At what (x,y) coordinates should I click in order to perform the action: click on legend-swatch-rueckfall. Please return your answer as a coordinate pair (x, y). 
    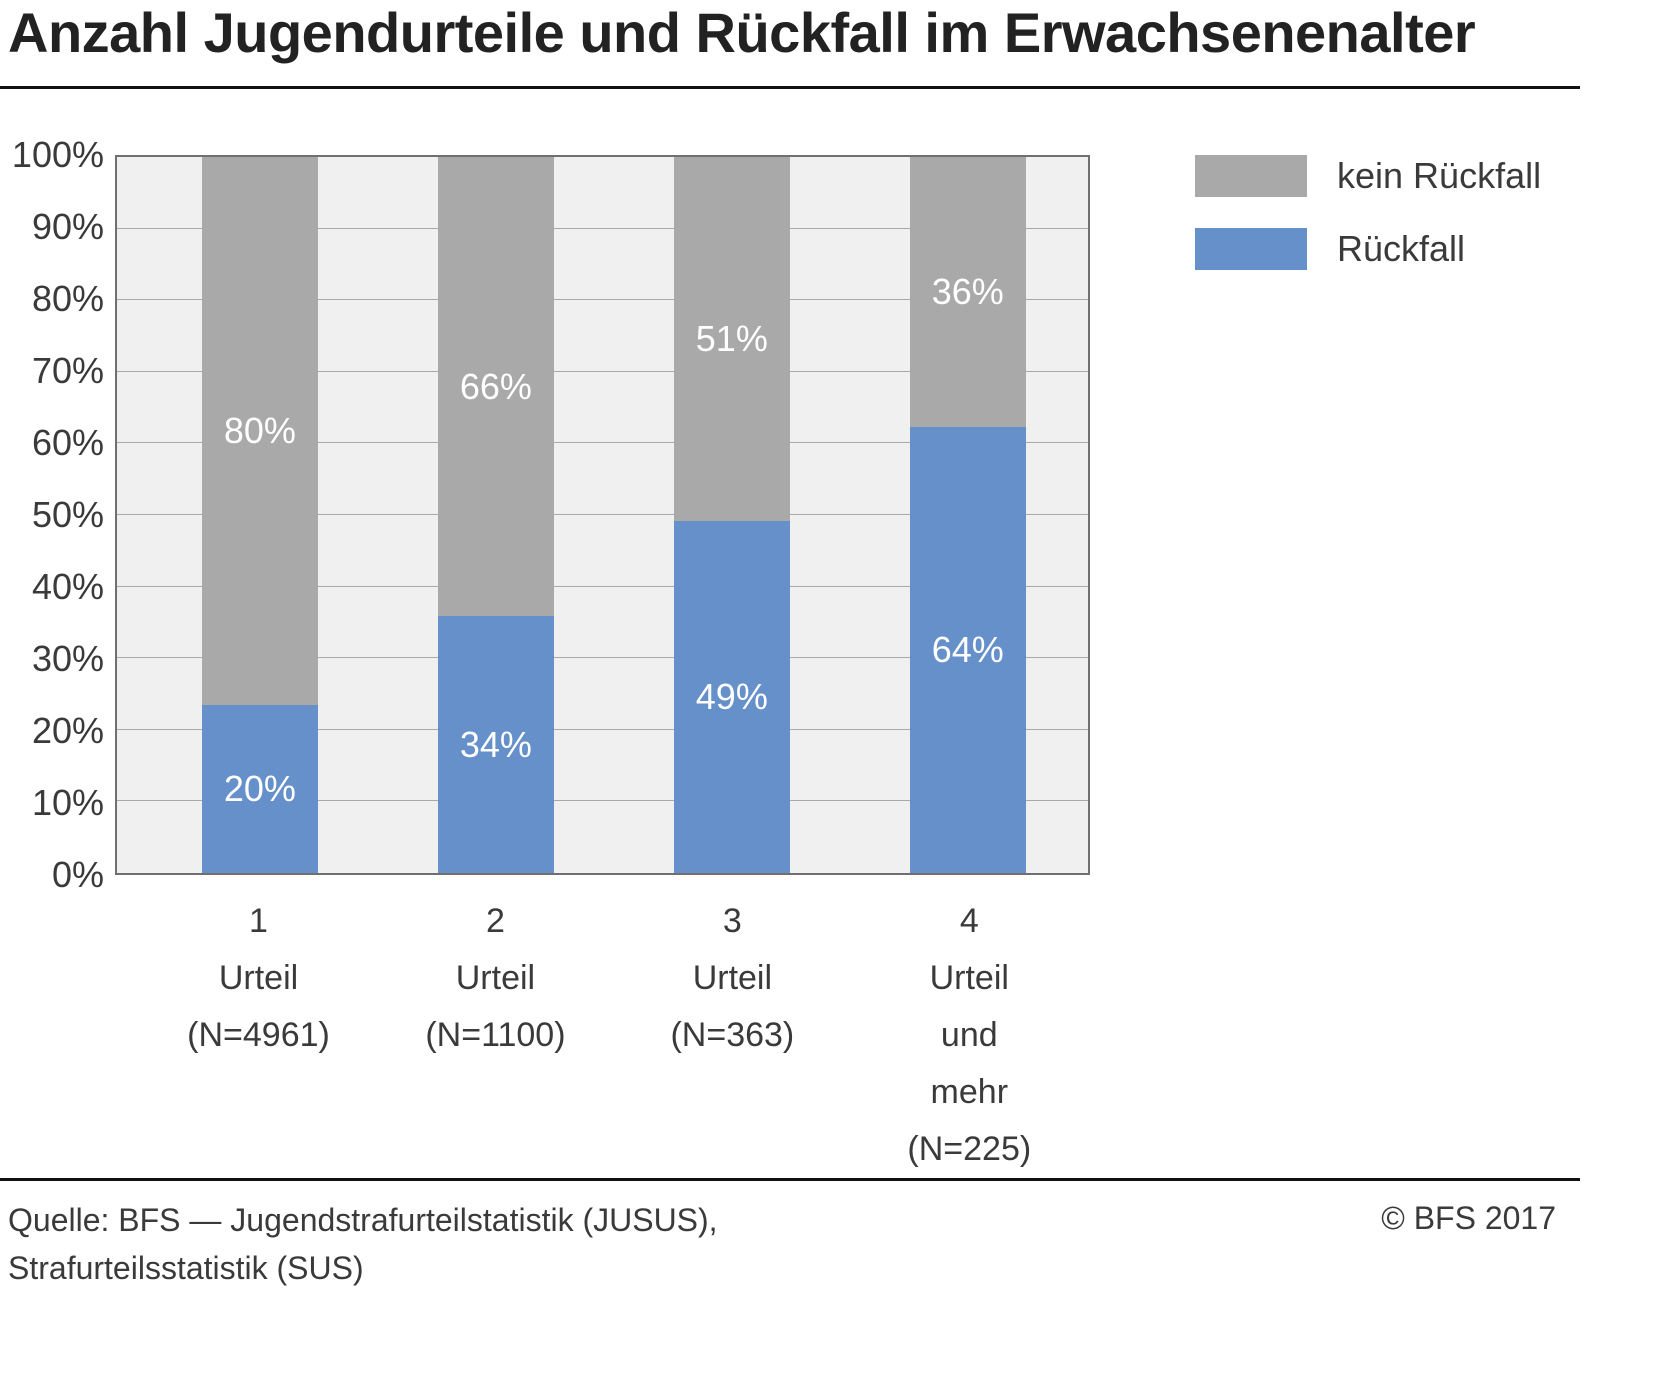
    Looking at the image, I should click on (1251, 249).